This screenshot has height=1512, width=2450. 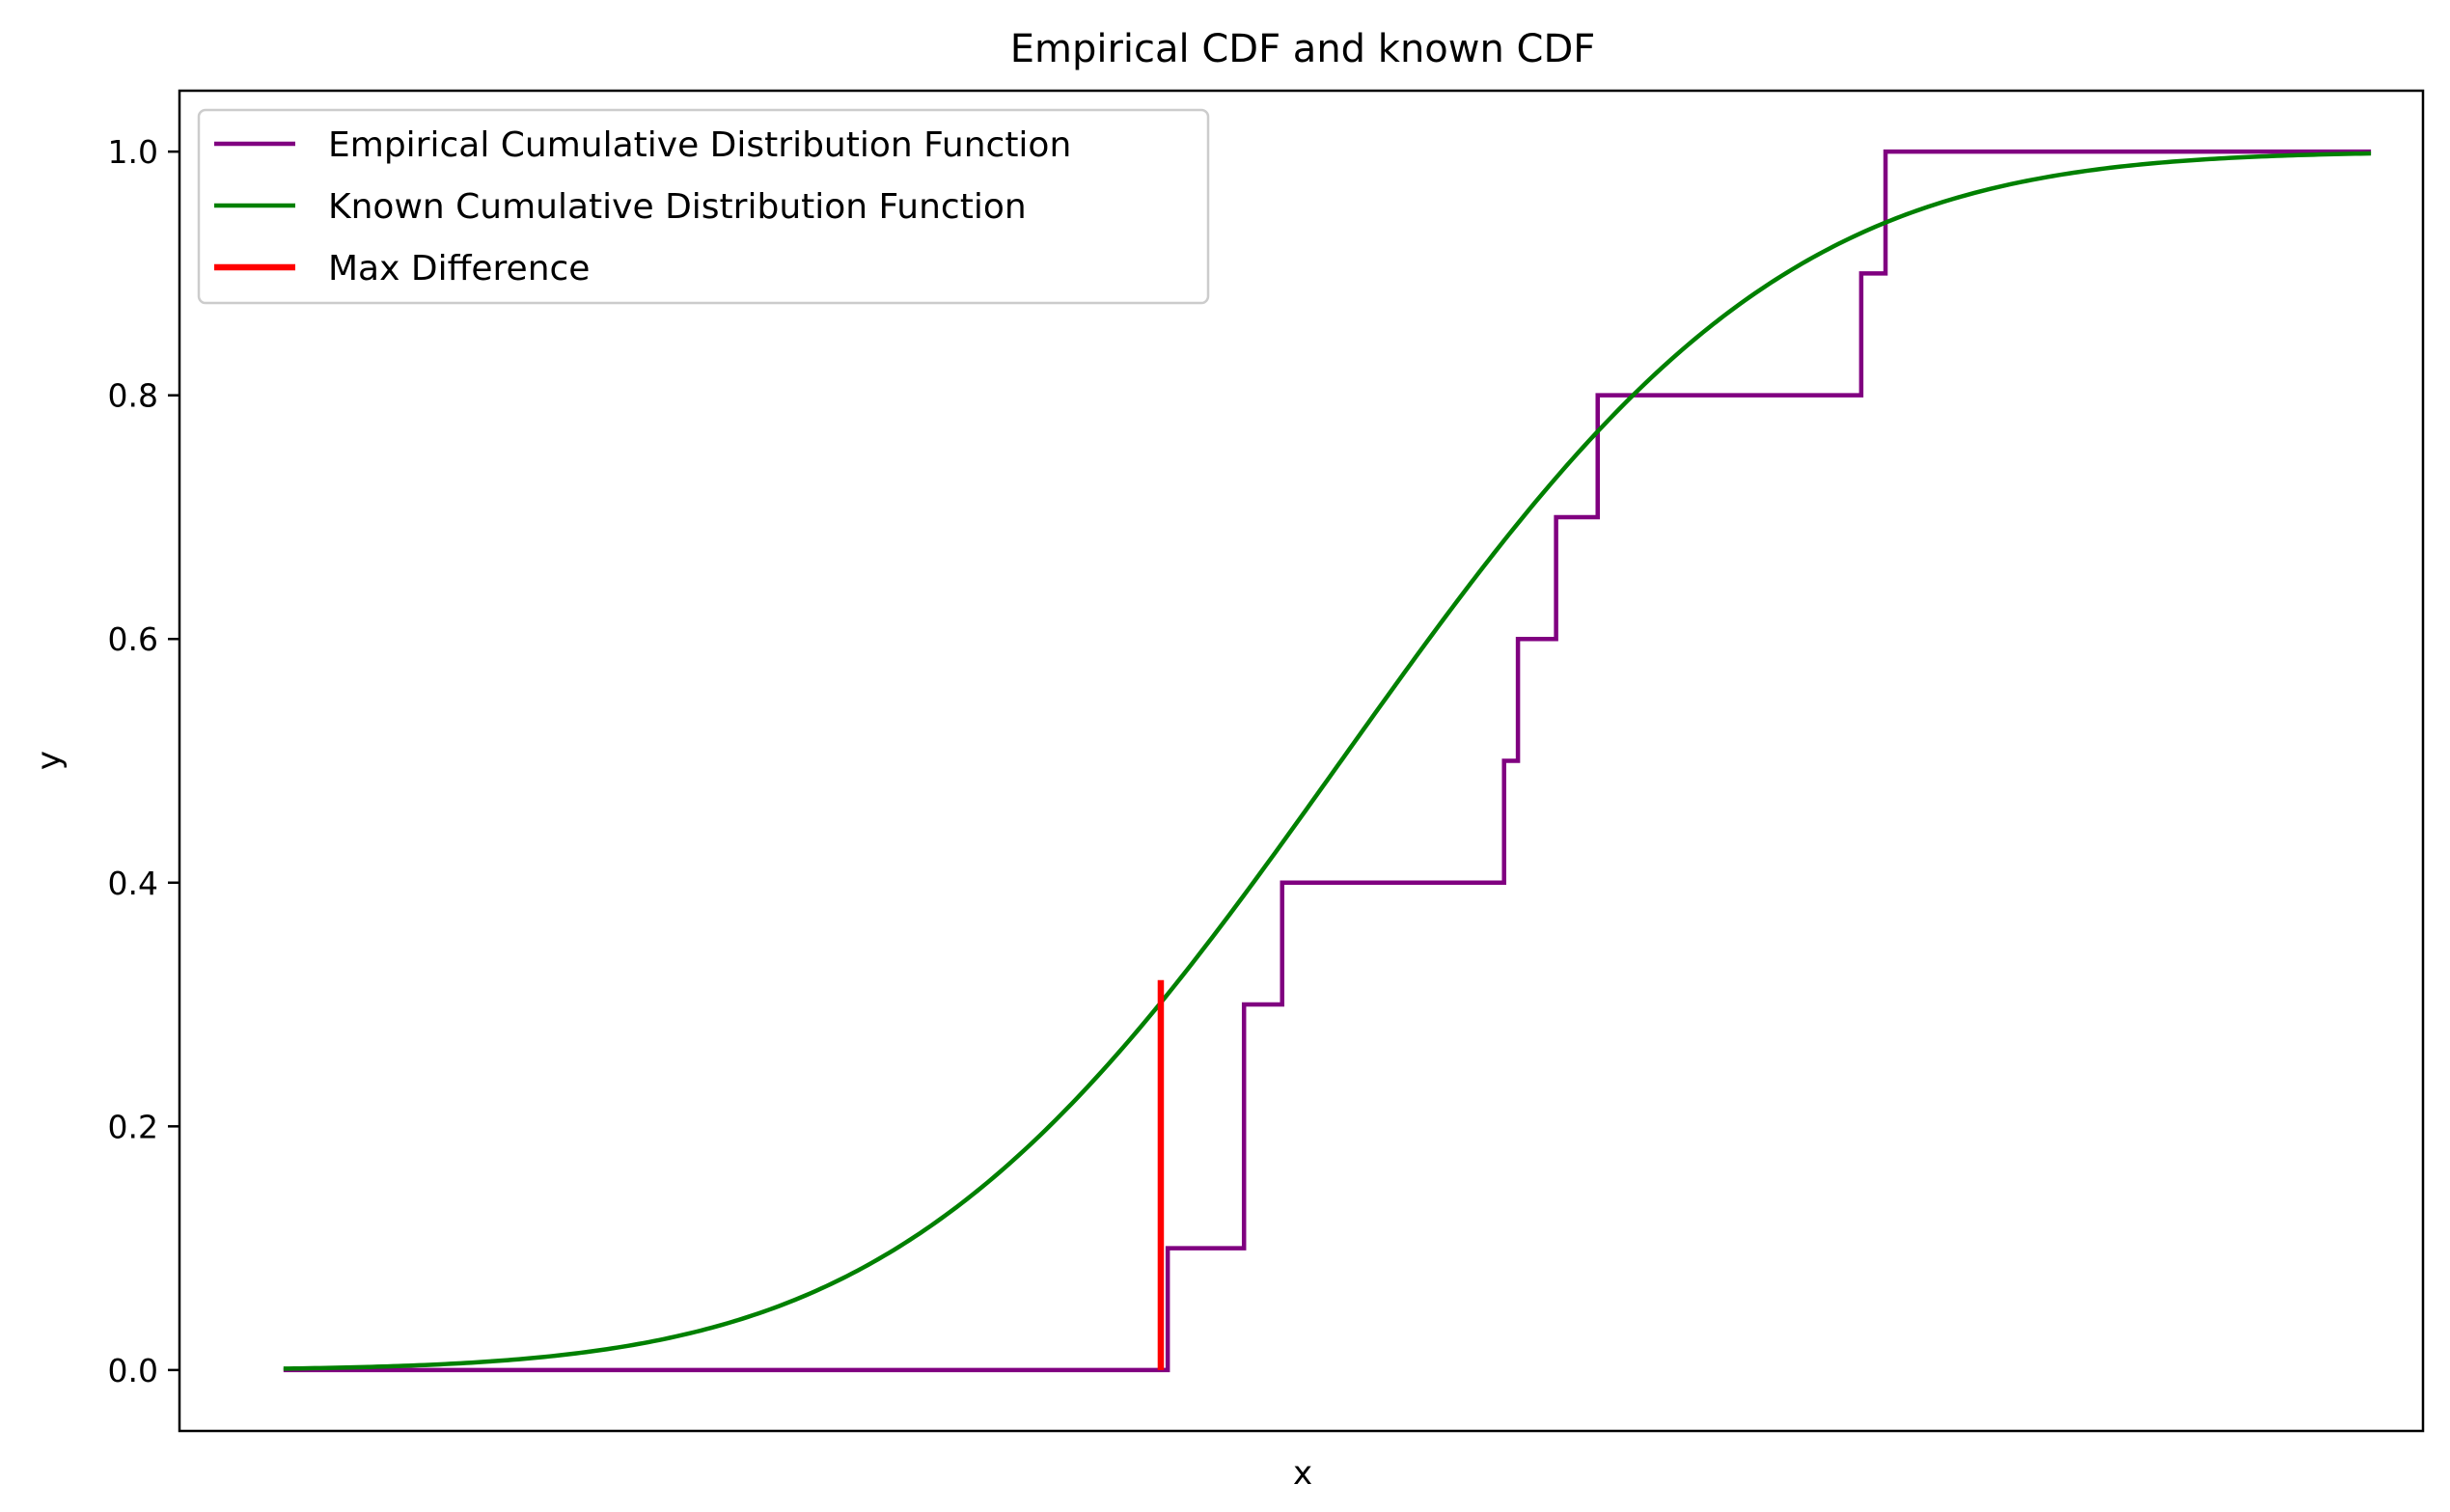 What do you see at coordinates (459, 269) in the screenshot?
I see `legend-label-maxdiff: Max Difference` at bounding box center [459, 269].